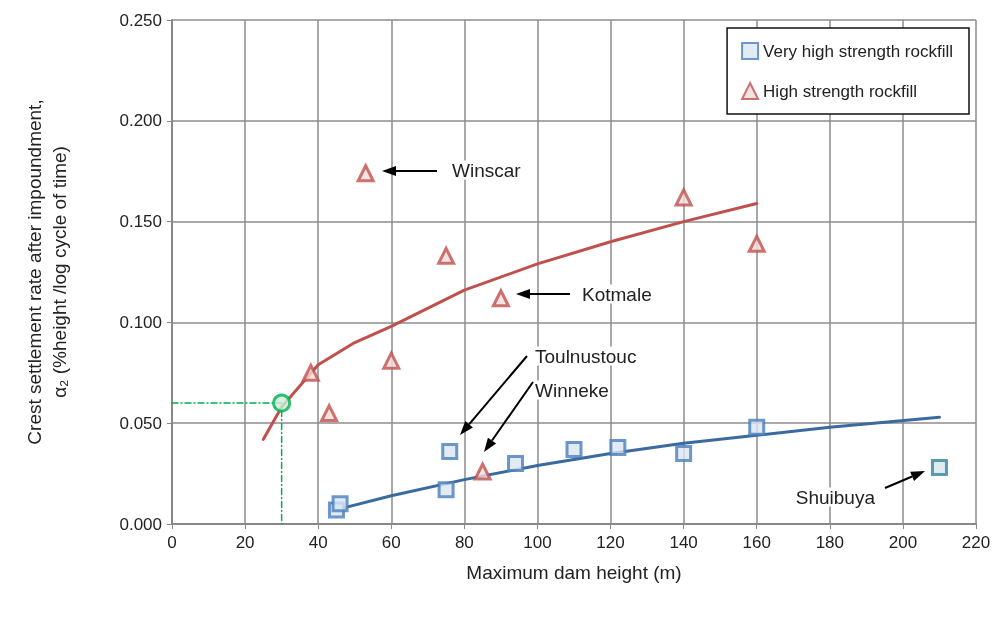  What do you see at coordinates (391, 542) in the screenshot?
I see `x-tick-label: 60` at bounding box center [391, 542].